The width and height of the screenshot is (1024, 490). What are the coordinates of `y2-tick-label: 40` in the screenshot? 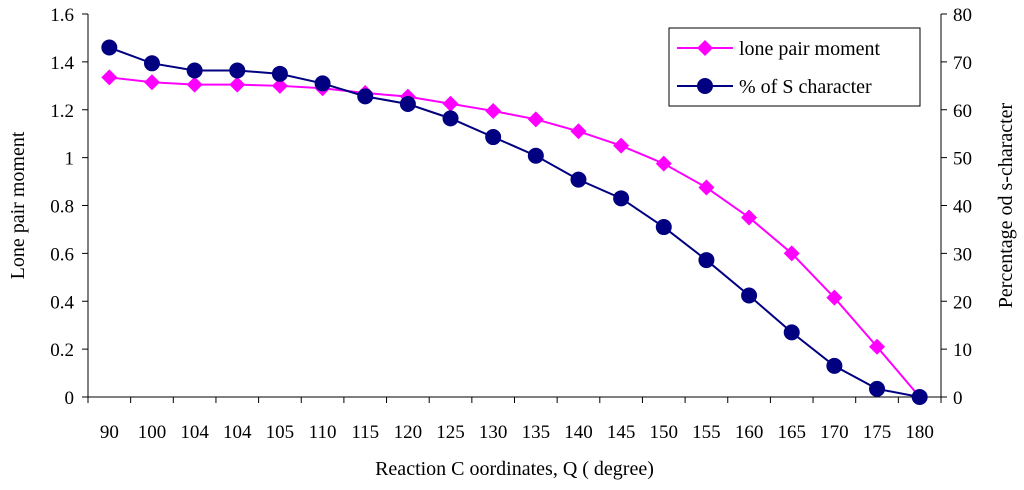 It's located at (962, 207).